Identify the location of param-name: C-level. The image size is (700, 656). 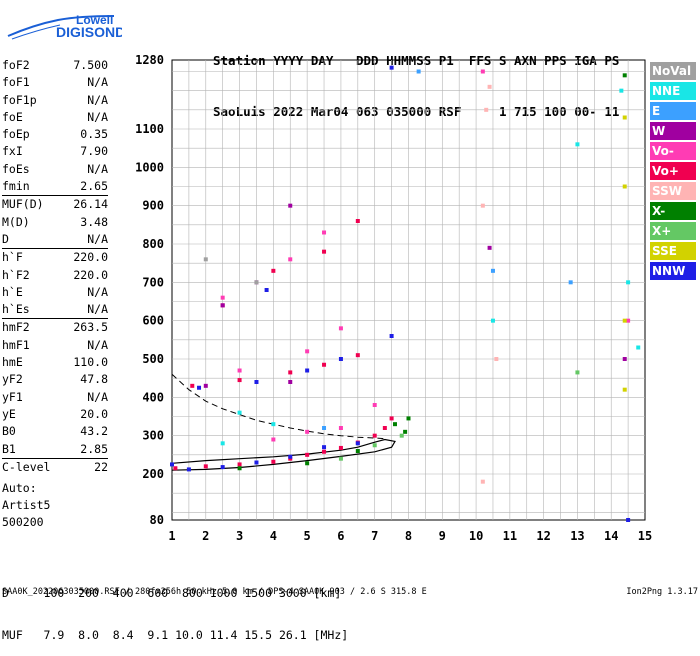
(26, 466).